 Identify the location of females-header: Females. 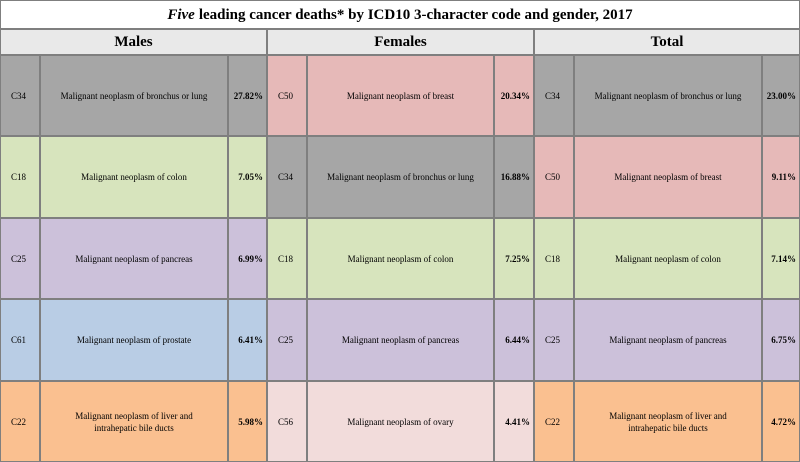
(400, 42).